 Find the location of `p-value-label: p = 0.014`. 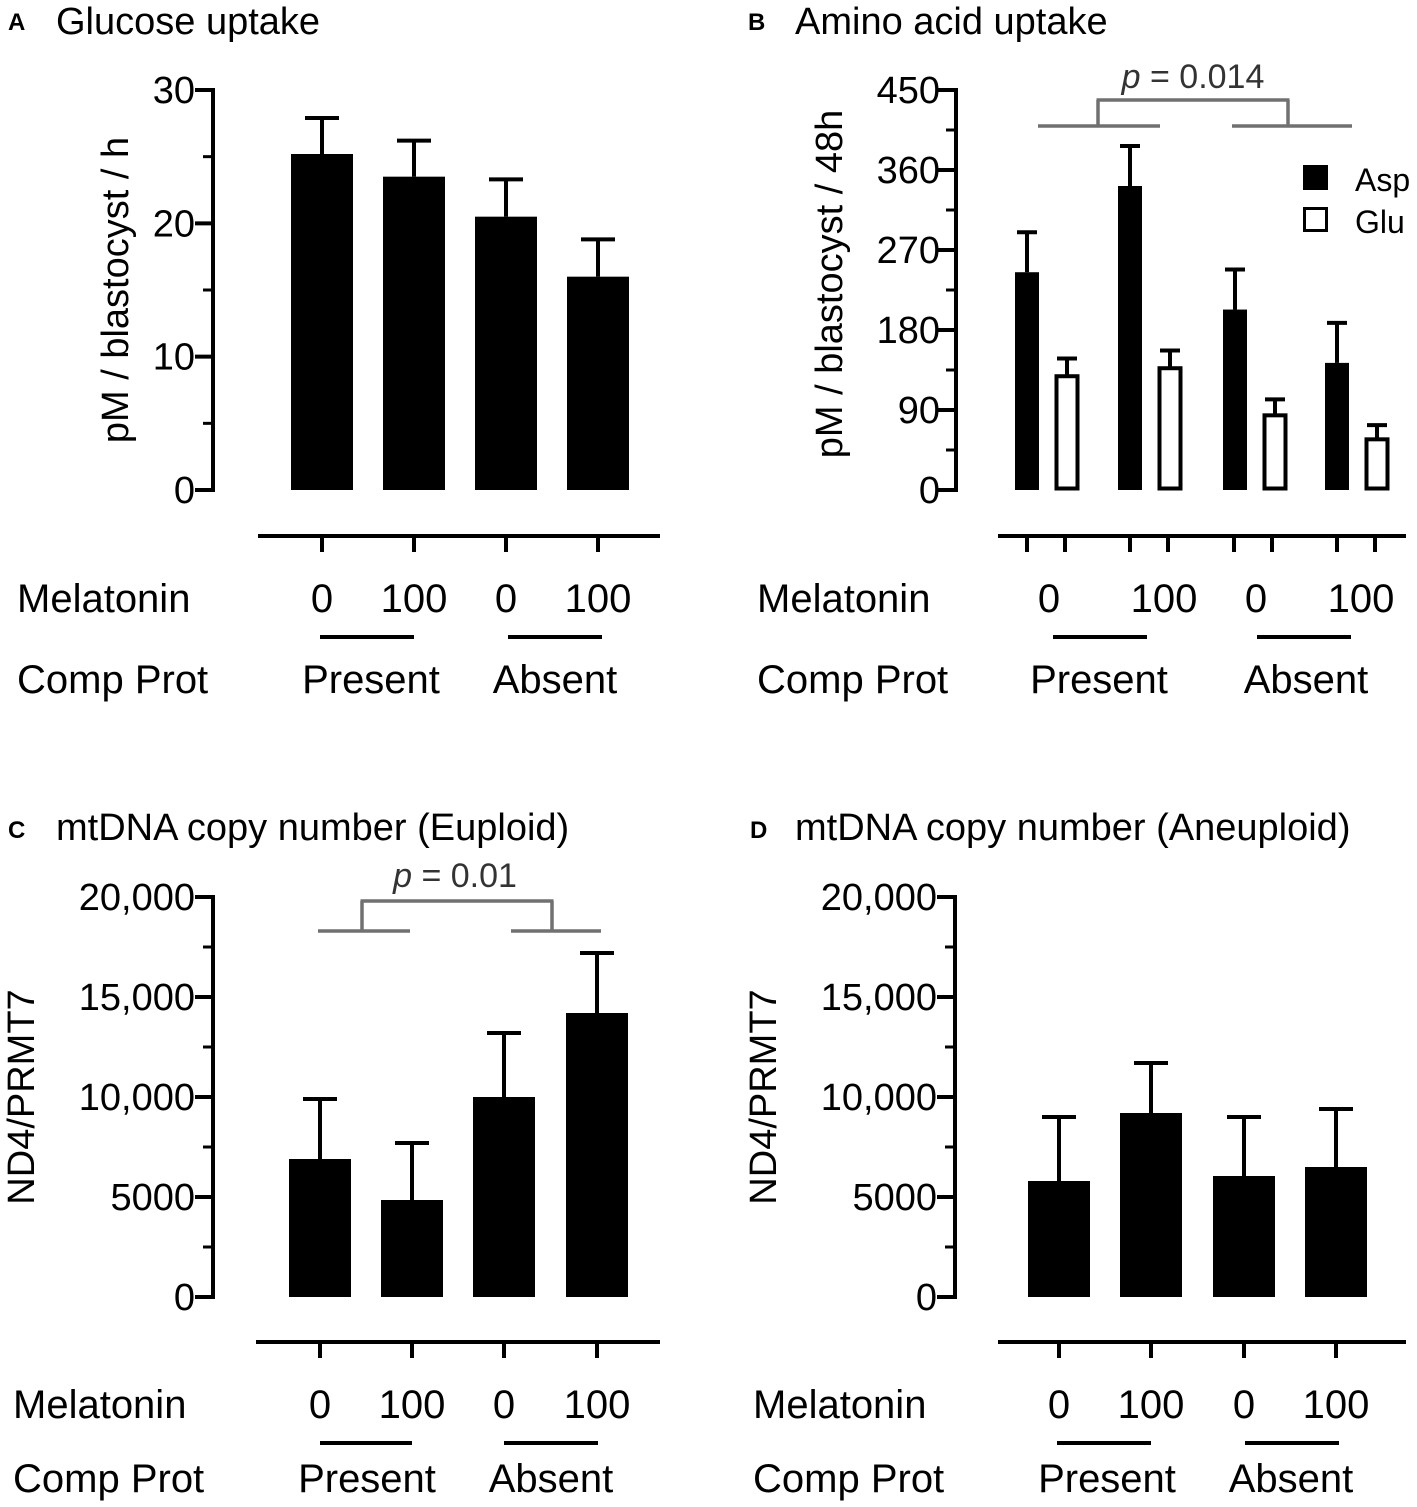

p-value-label: p = 0.014 is located at coordinates (1193, 77).